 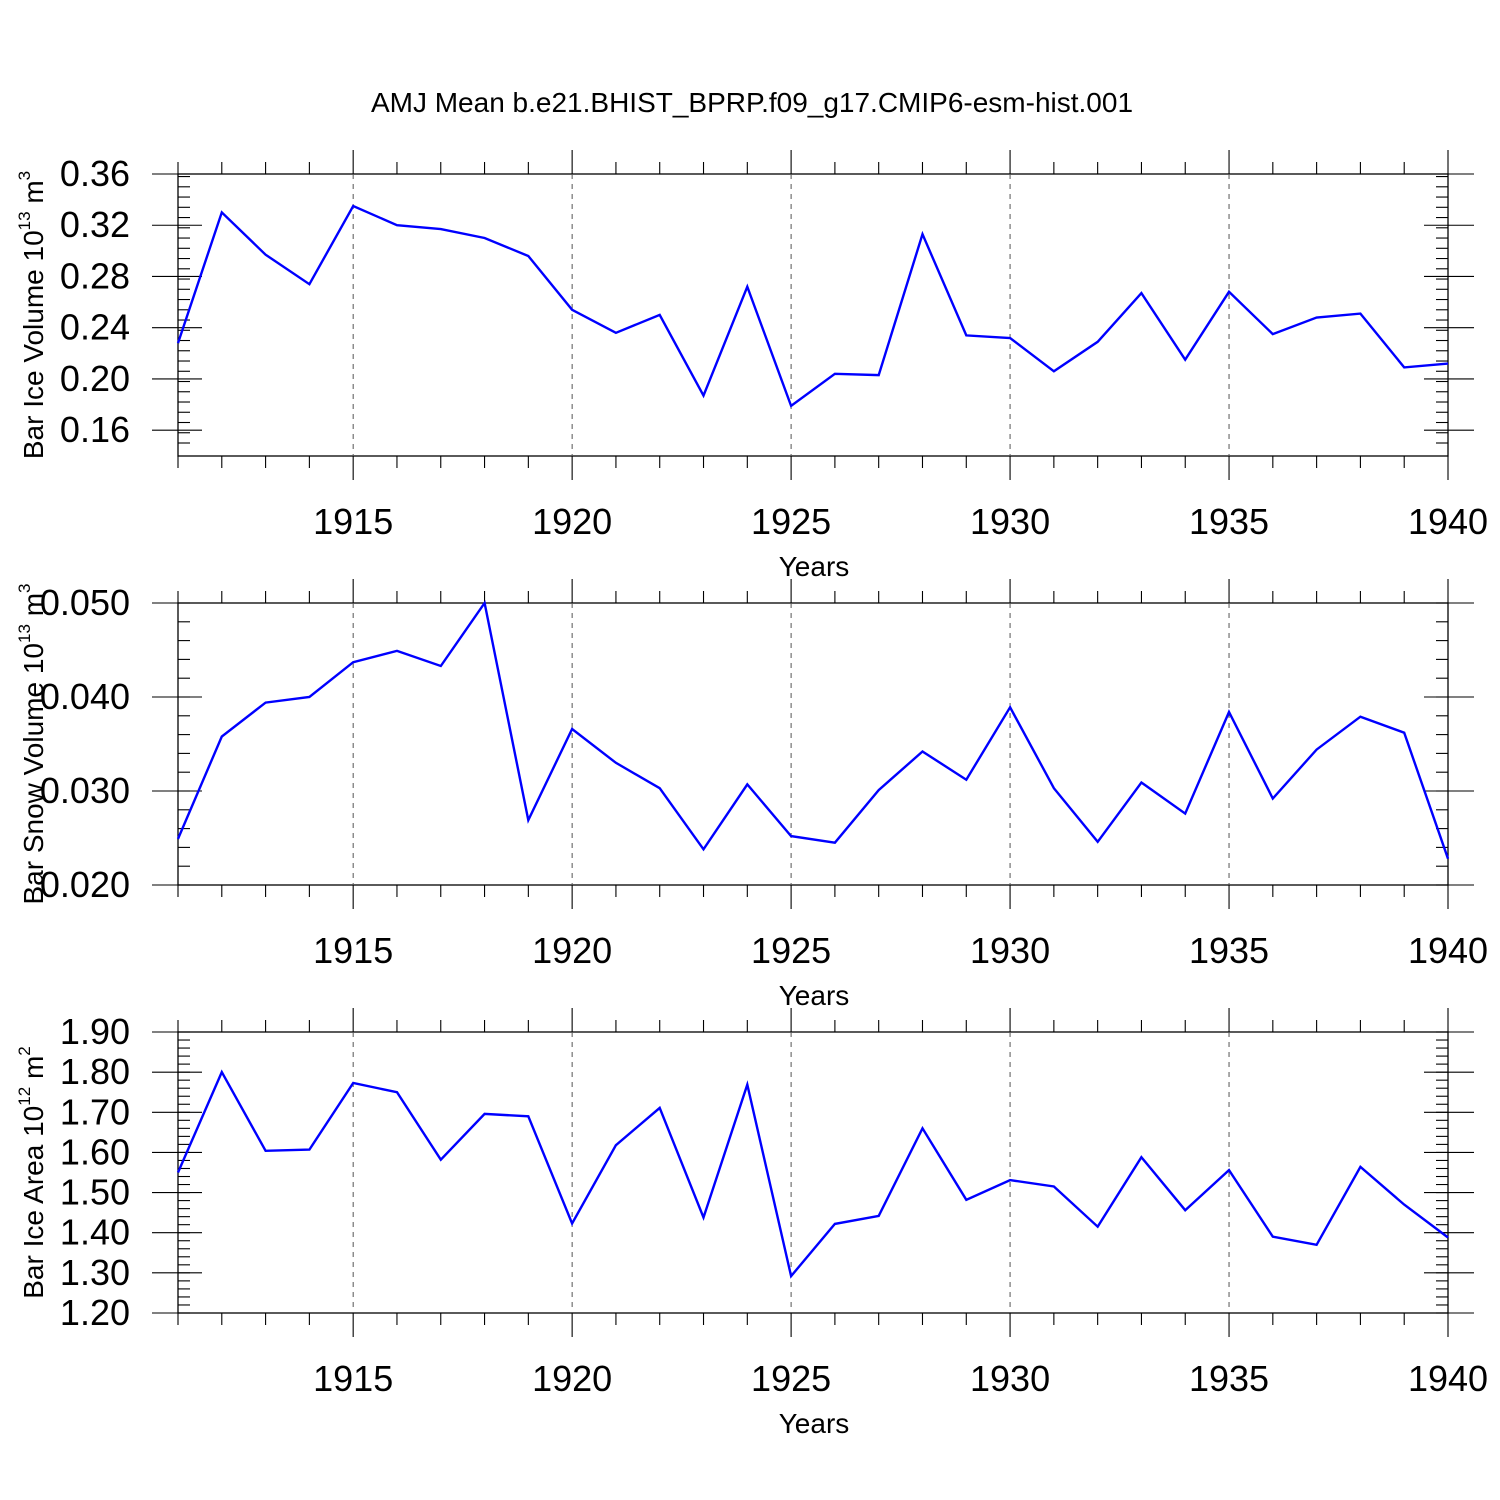 I want to click on ice-area-x-axis-label: Years, so click(x=814, y=1423).